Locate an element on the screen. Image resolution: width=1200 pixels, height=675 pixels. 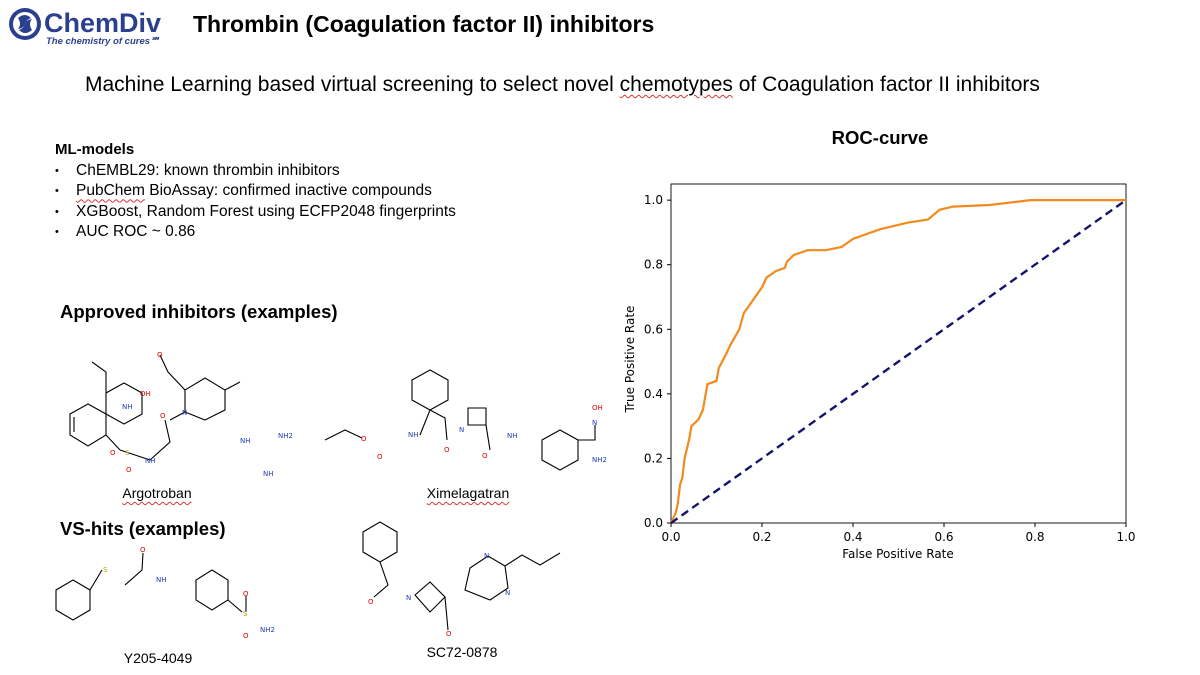
compound-name-ximelagatran: Ximelagatran is located at coordinates (468, 493).